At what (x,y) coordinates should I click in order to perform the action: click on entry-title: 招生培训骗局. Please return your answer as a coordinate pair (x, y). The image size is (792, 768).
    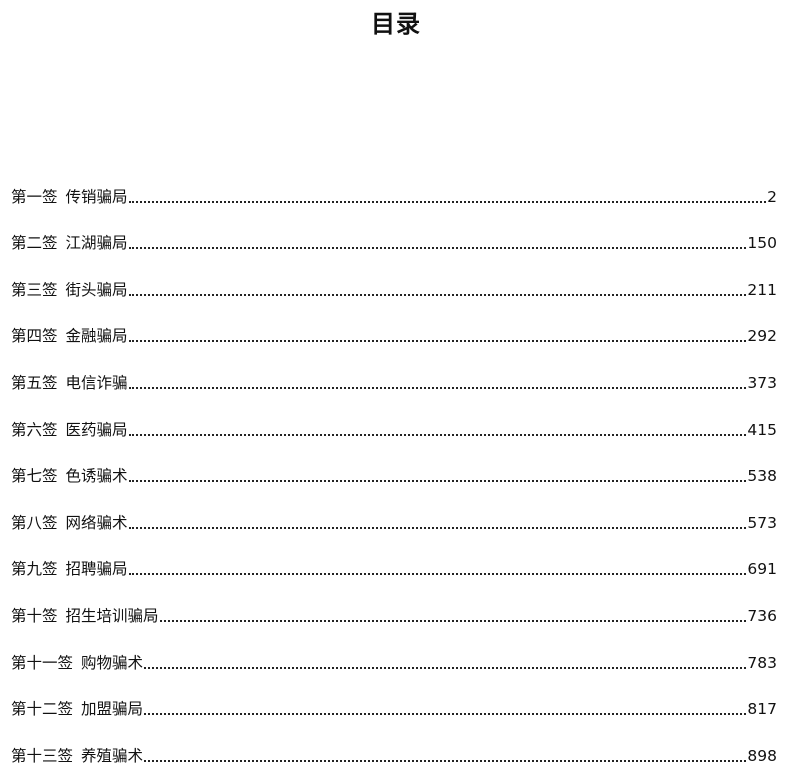
    Looking at the image, I should click on (112, 615).